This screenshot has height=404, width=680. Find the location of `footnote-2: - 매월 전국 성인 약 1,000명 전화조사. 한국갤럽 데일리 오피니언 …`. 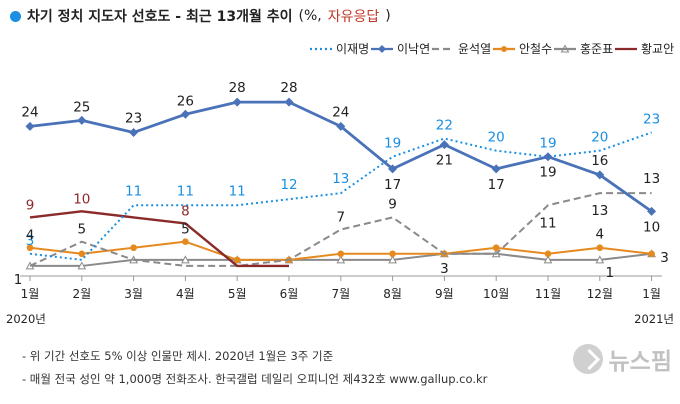

footnote-2: - 매월 전국 성인 약 1,000명 전화조사. 한국갤럽 데일리 오피니언 … is located at coordinates (255, 379).